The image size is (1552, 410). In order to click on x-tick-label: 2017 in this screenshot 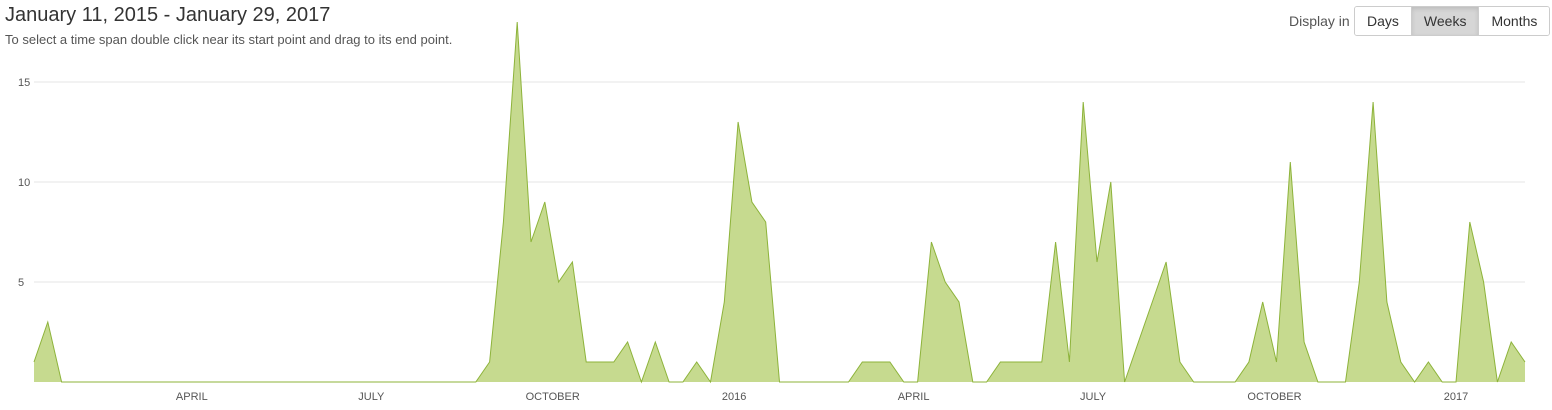, I will do `click(1456, 397)`.